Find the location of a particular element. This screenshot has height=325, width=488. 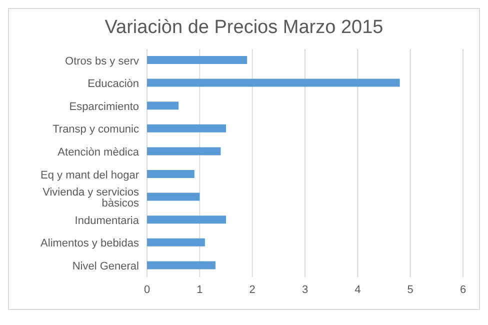

y-tick-label: Eq y mant del hogar is located at coordinates (90, 175).